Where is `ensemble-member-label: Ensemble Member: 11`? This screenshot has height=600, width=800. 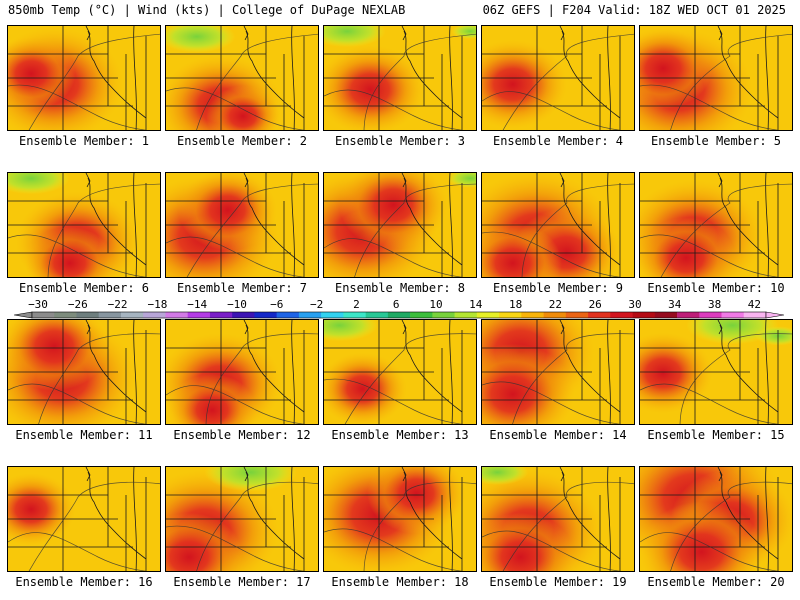 ensemble-member-label: Ensemble Member: 11 is located at coordinates (84, 435).